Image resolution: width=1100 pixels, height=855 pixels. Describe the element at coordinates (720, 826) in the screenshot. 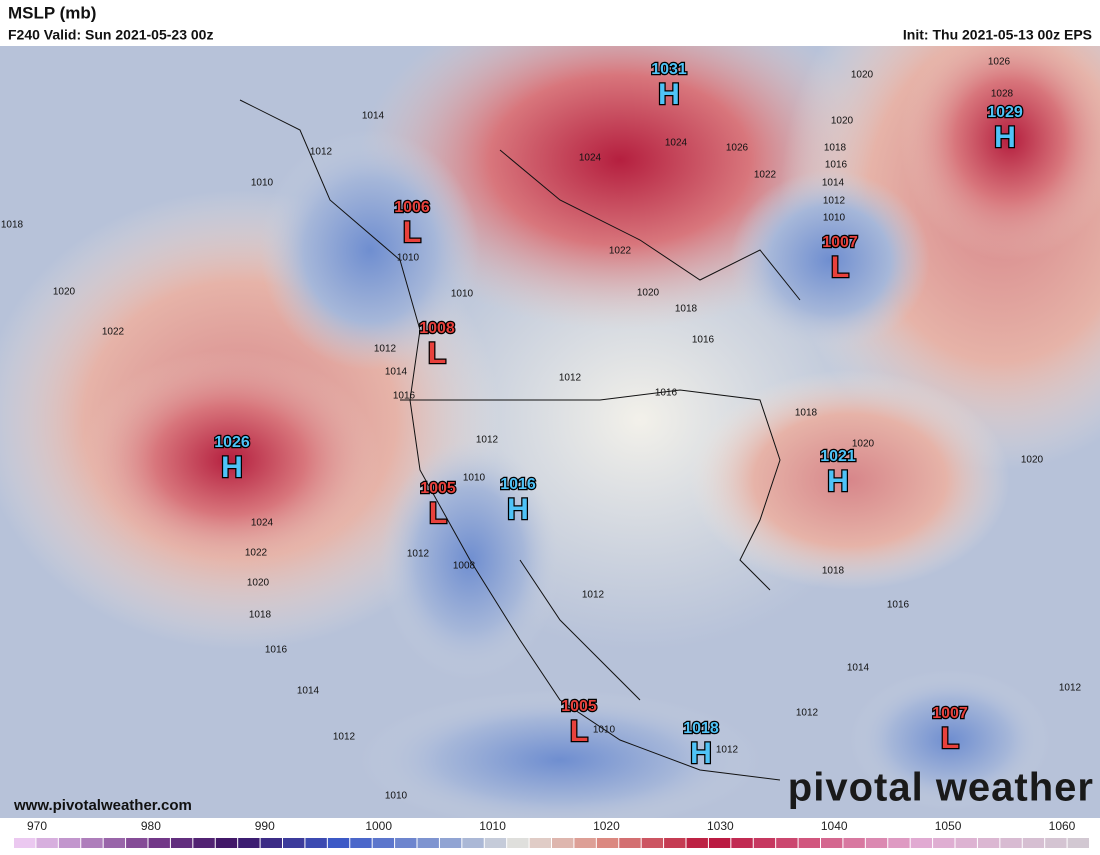

I see `colorbar-tick-label: 1030` at that location.